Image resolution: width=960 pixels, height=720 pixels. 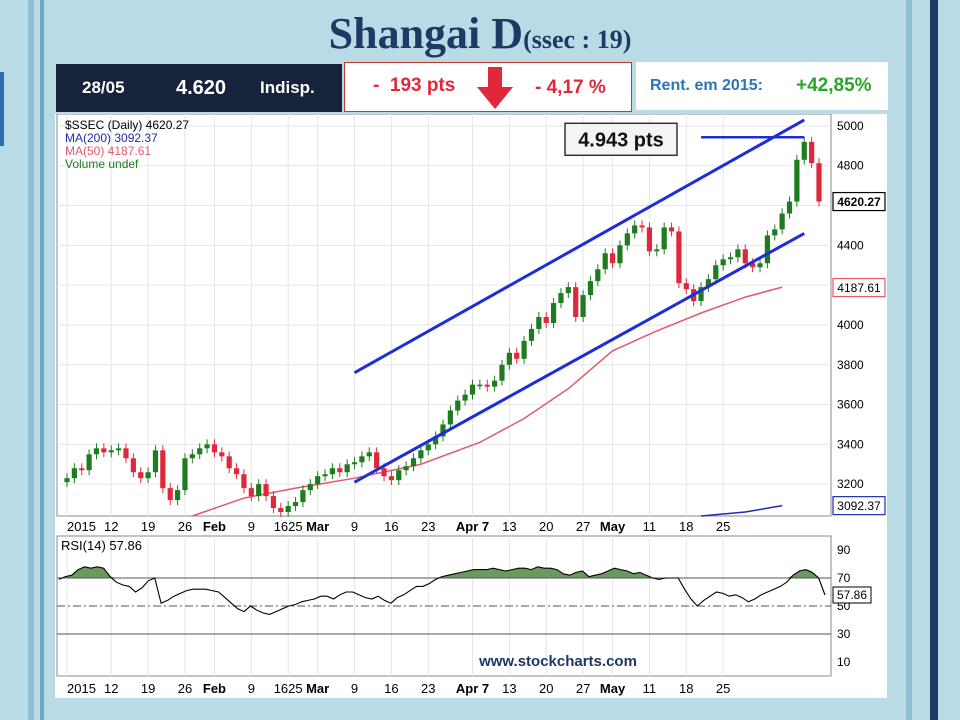 What do you see at coordinates (426, 33) in the screenshot?
I see `title-main: Shangai D` at bounding box center [426, 33].